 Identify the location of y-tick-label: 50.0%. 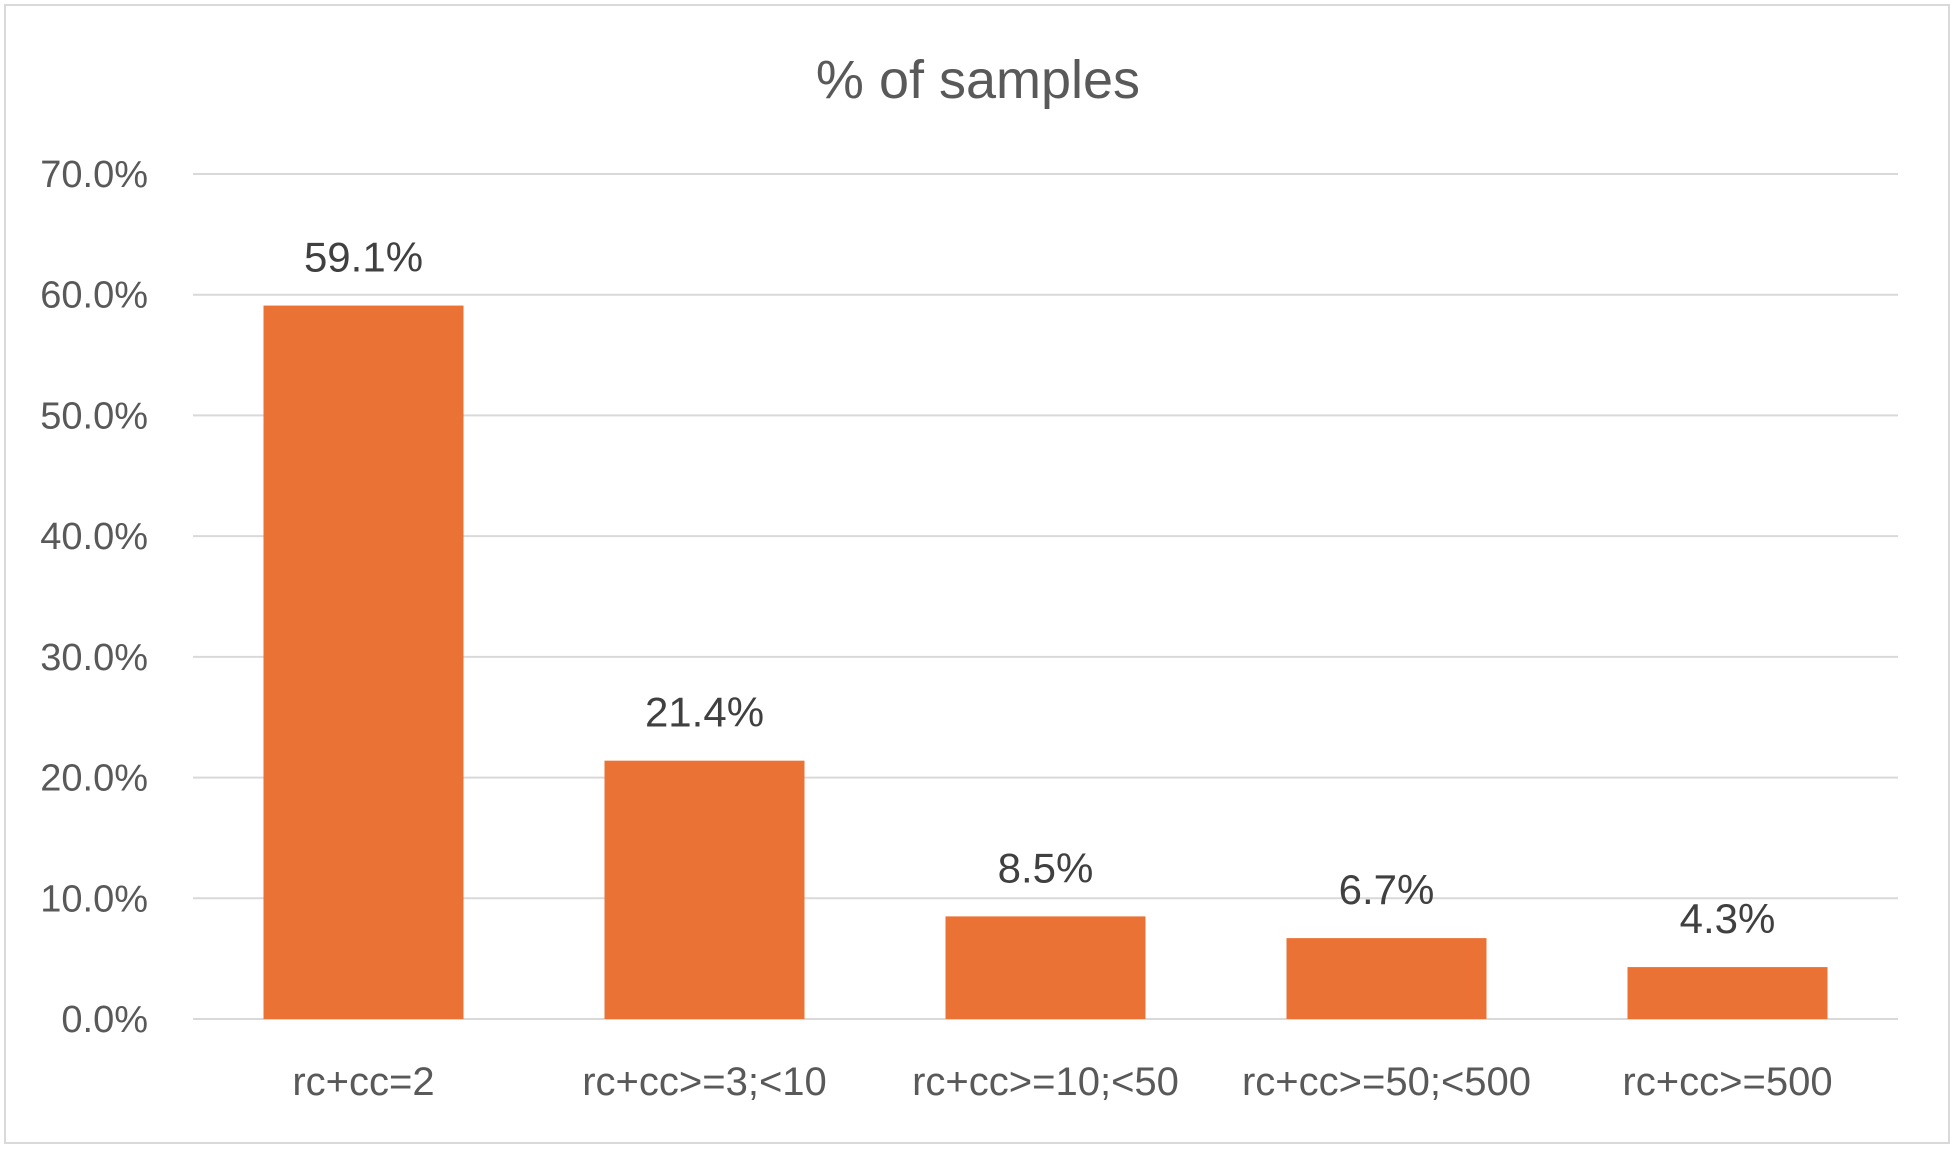
(94, 416).